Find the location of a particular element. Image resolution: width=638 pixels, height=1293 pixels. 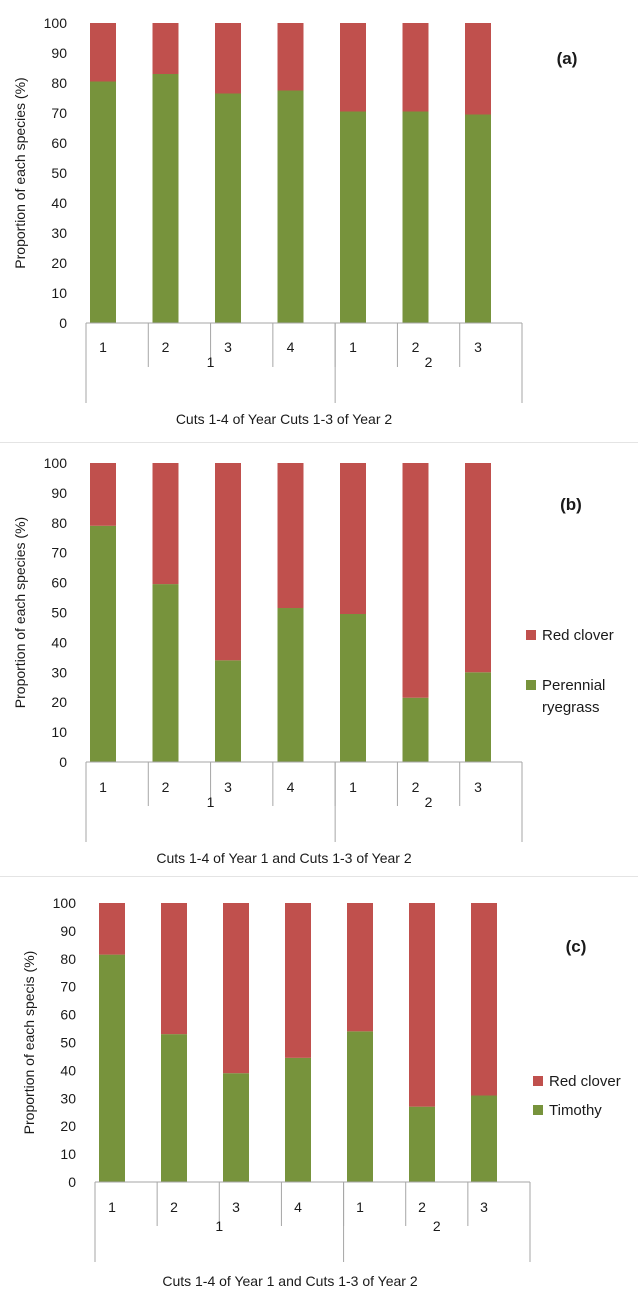

legend-label: Timothy is located at coordinates (575, 1110).